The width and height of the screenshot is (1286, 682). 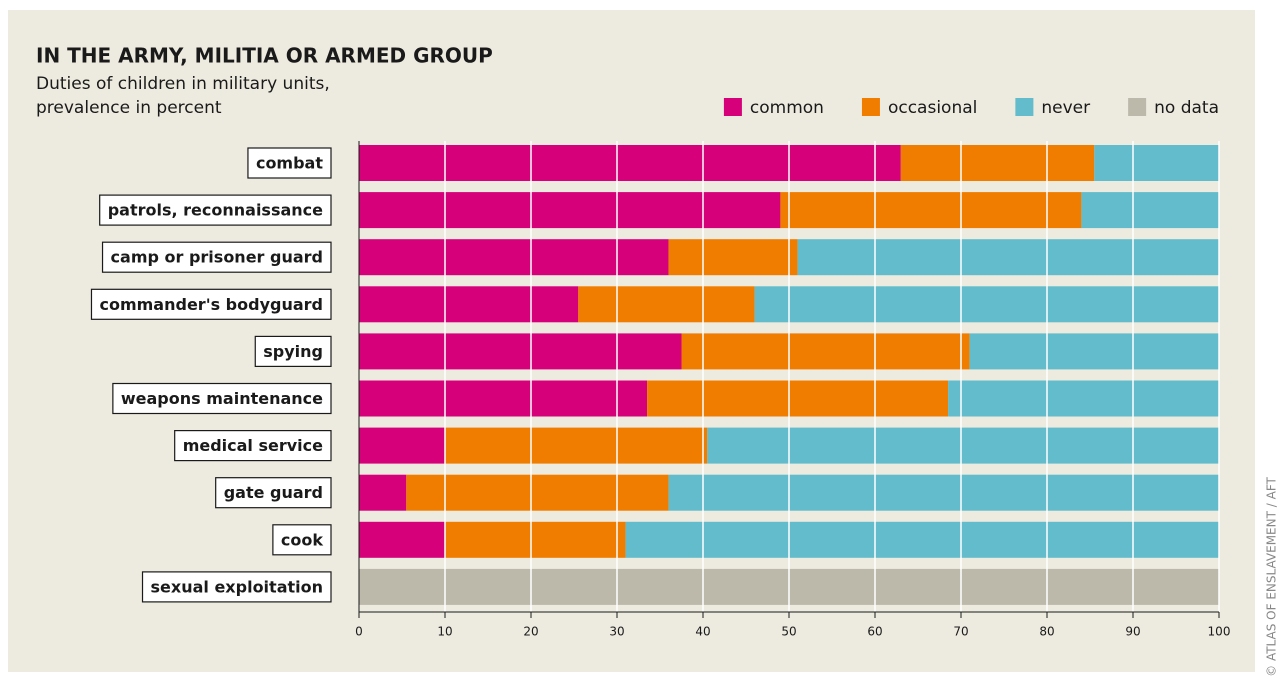 I want to click on x-tick-label: 50, so click(x=788, y=632).